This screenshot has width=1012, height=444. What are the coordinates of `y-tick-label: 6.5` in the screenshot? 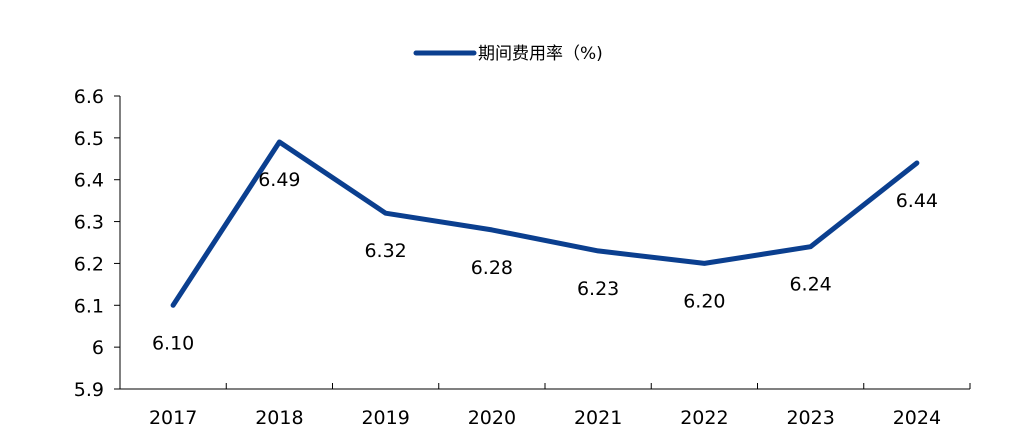 It's located at (89, 139).